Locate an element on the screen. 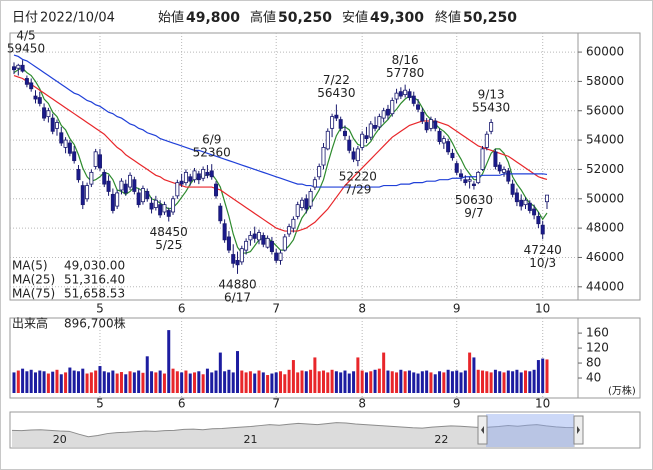  x-tick-label: 5 is located at coordinates (100, 309).